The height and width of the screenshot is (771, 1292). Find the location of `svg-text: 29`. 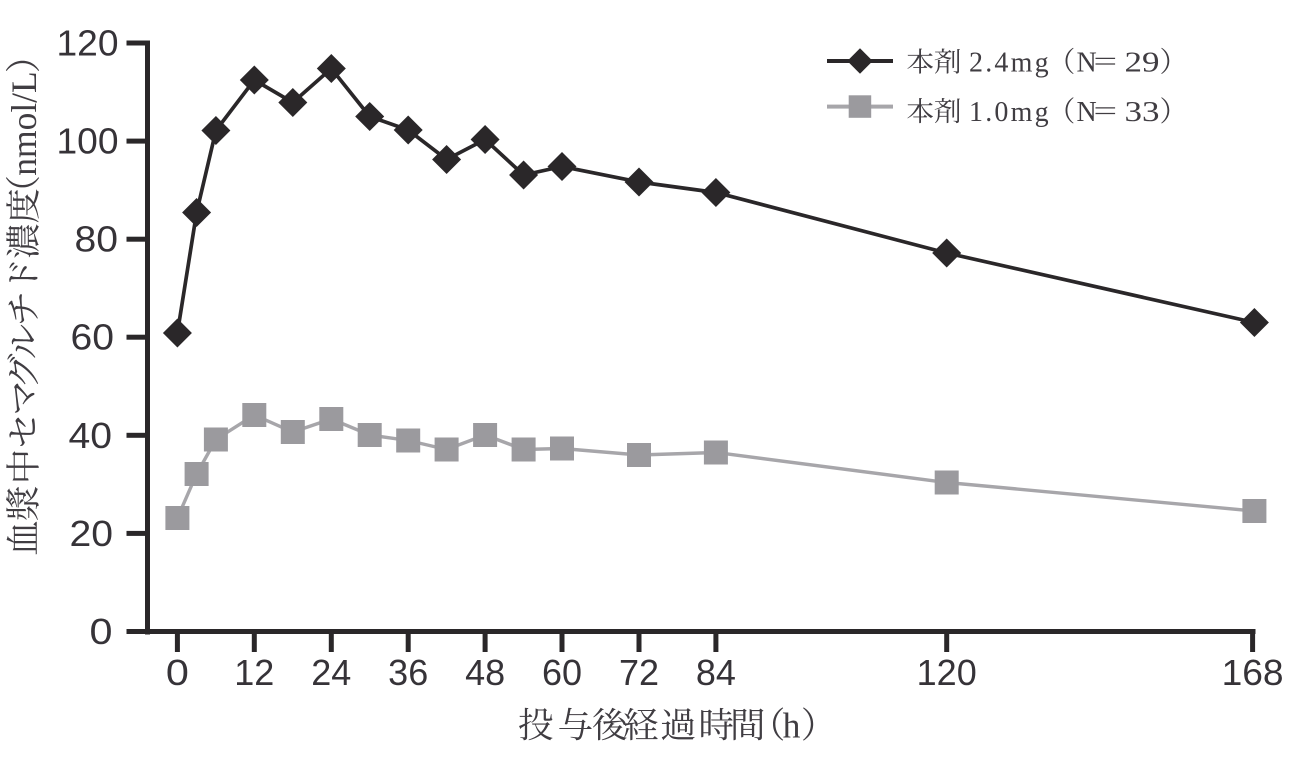

svg-text: 29 is located at coordinates (1142, 63).